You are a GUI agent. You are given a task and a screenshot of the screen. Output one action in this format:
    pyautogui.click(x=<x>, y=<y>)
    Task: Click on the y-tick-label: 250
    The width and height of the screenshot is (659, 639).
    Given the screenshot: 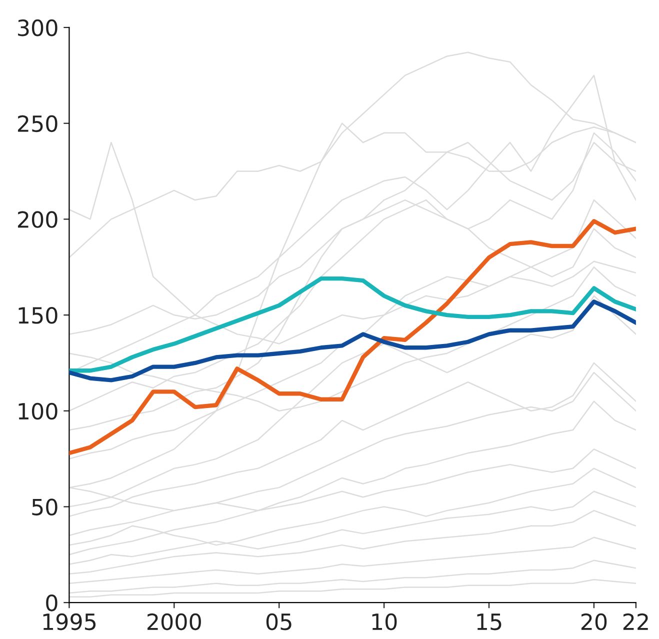 What is the action you would take?
    pyautogui.click(x=38, y=123)
    